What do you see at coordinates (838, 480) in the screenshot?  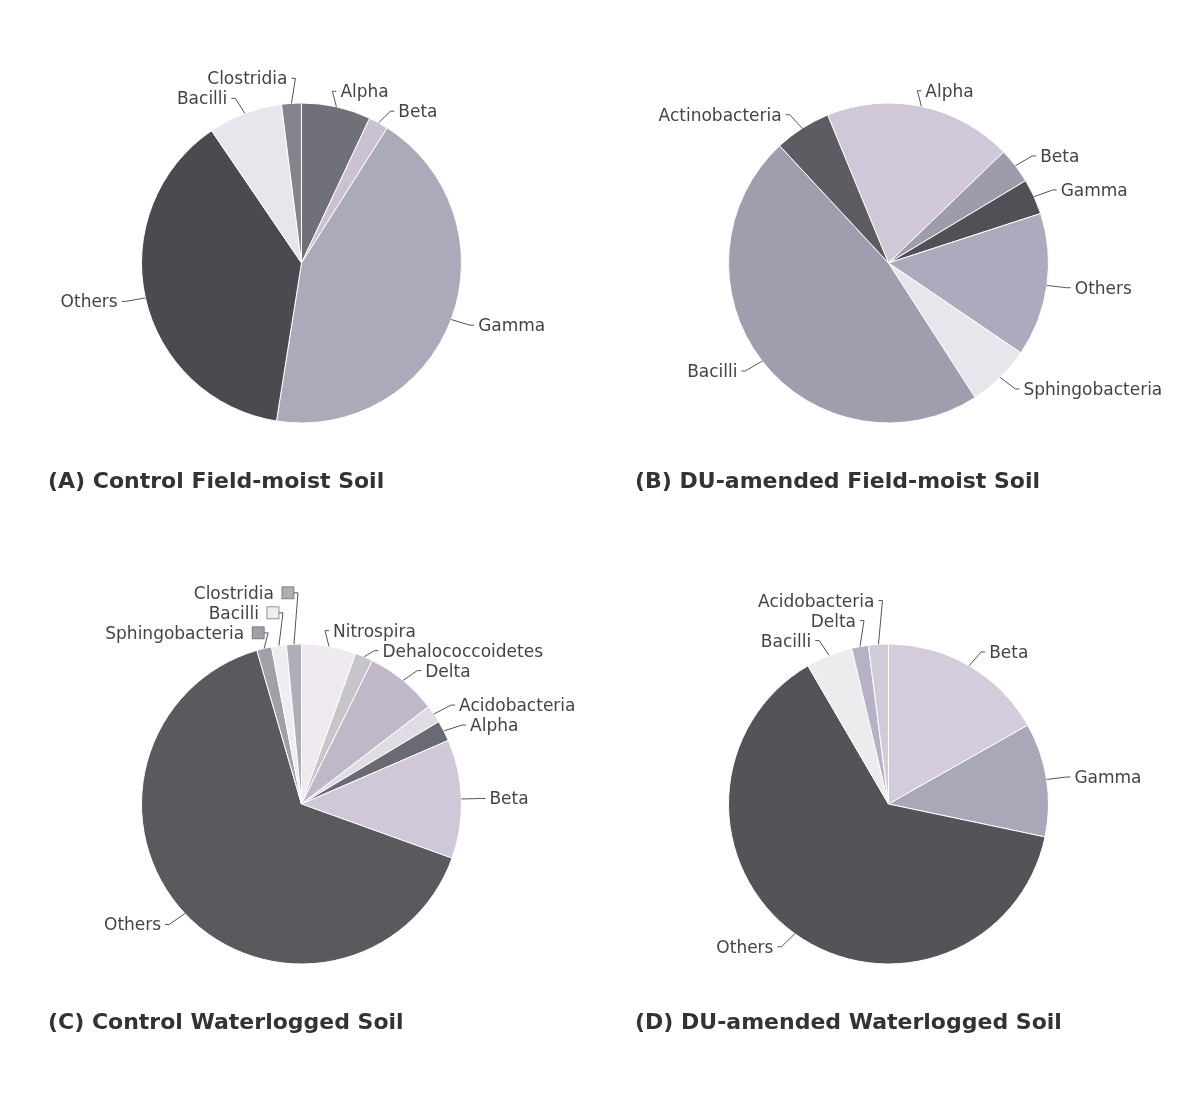 I see `text: (B) DU-amended Field-moist Soil` at bounding box center [838, 480].